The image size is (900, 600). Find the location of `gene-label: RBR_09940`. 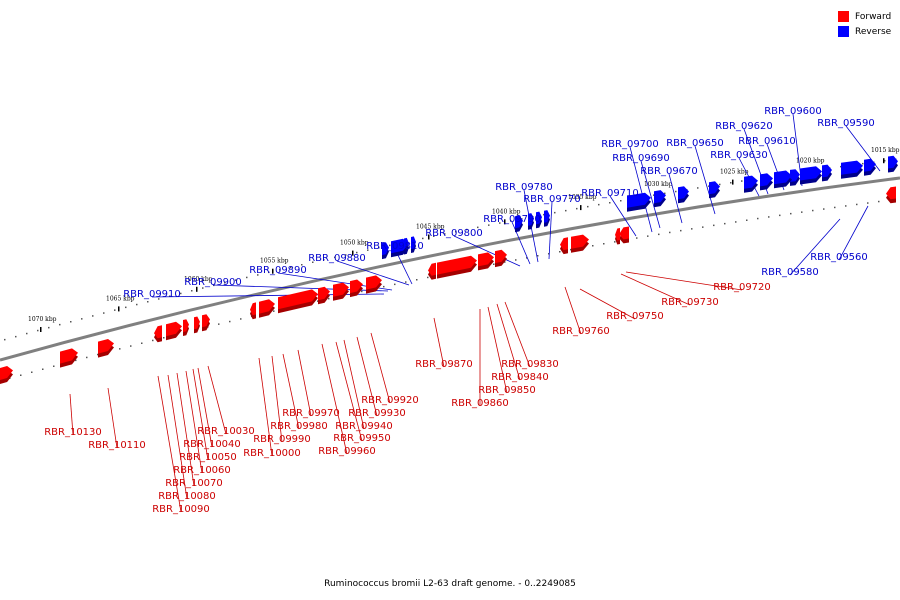

gene-label: RBR_09940 is located at coordinates (364, 426).